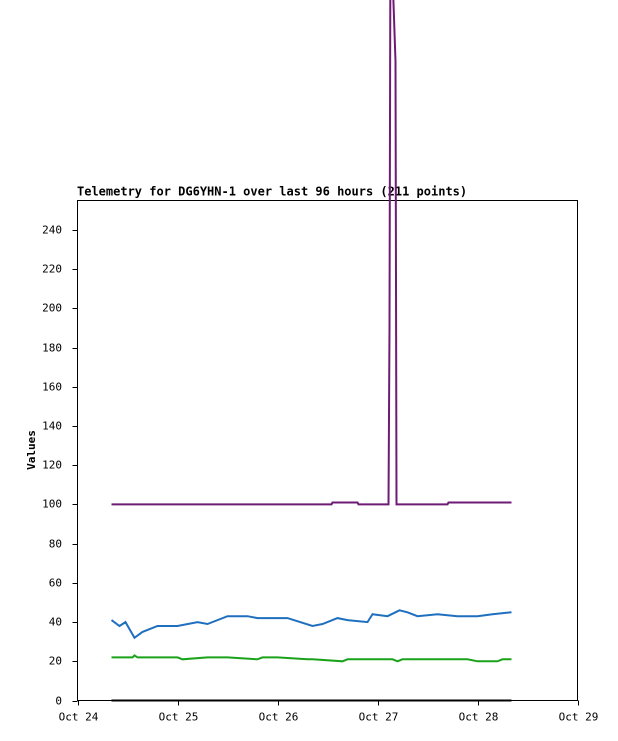  What do you see at coordinates (52, 230) in the screenshot?
I see `y-tick-label: 240` at bounding box center [52, 230].